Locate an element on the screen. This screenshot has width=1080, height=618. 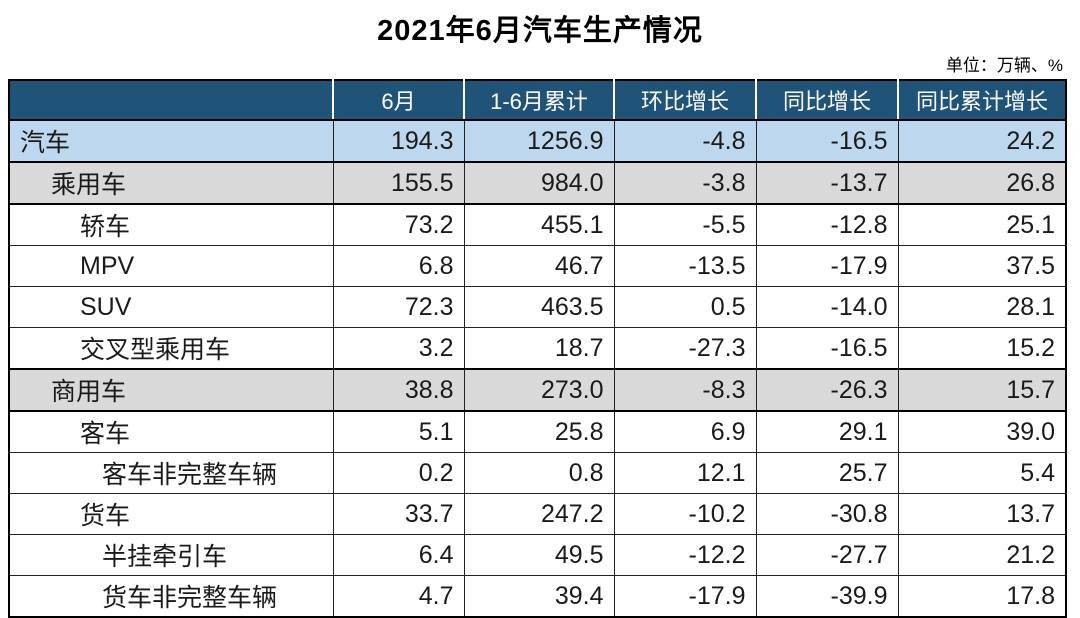
value-cell: 0.2 is located at coordinates (398, 473).